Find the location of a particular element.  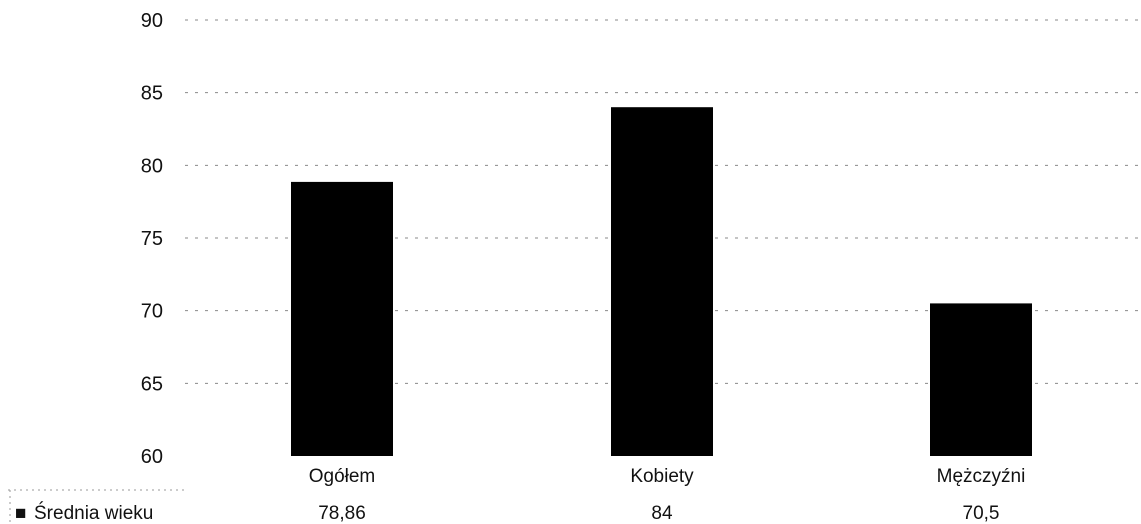

legend-marker: ■ is located at coordinates (20, 513).